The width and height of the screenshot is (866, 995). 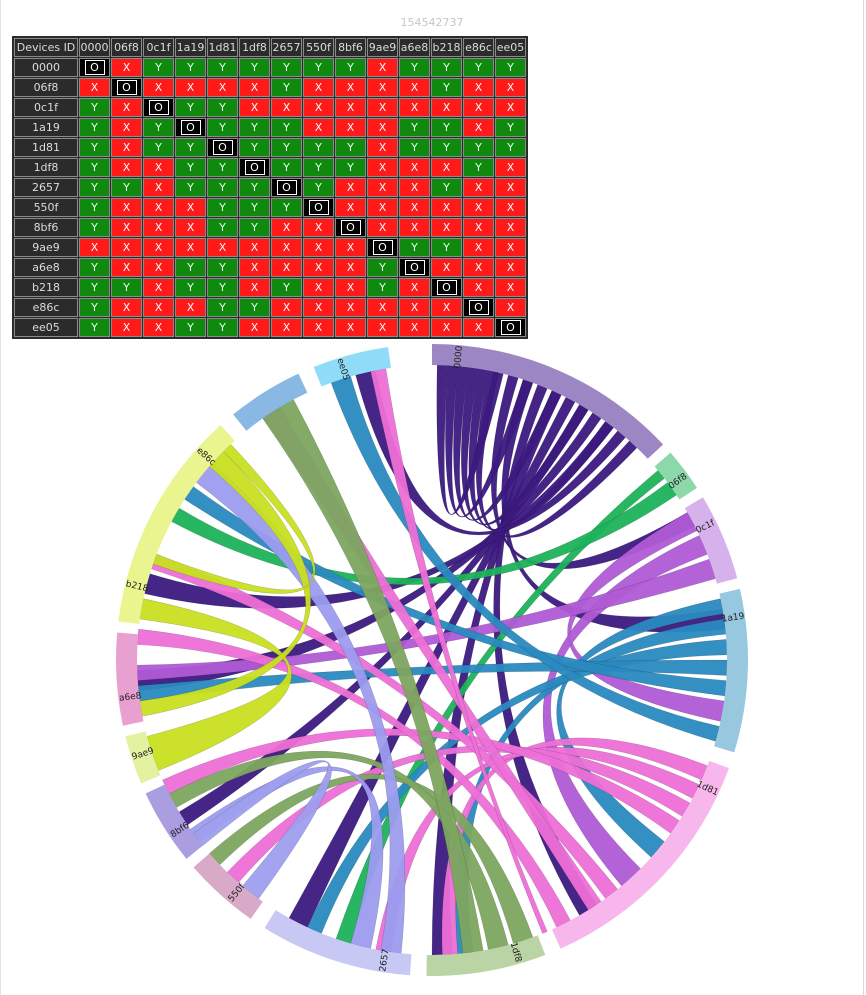 I want to click on chord-arc-1a19, so click(x=731, y=670).